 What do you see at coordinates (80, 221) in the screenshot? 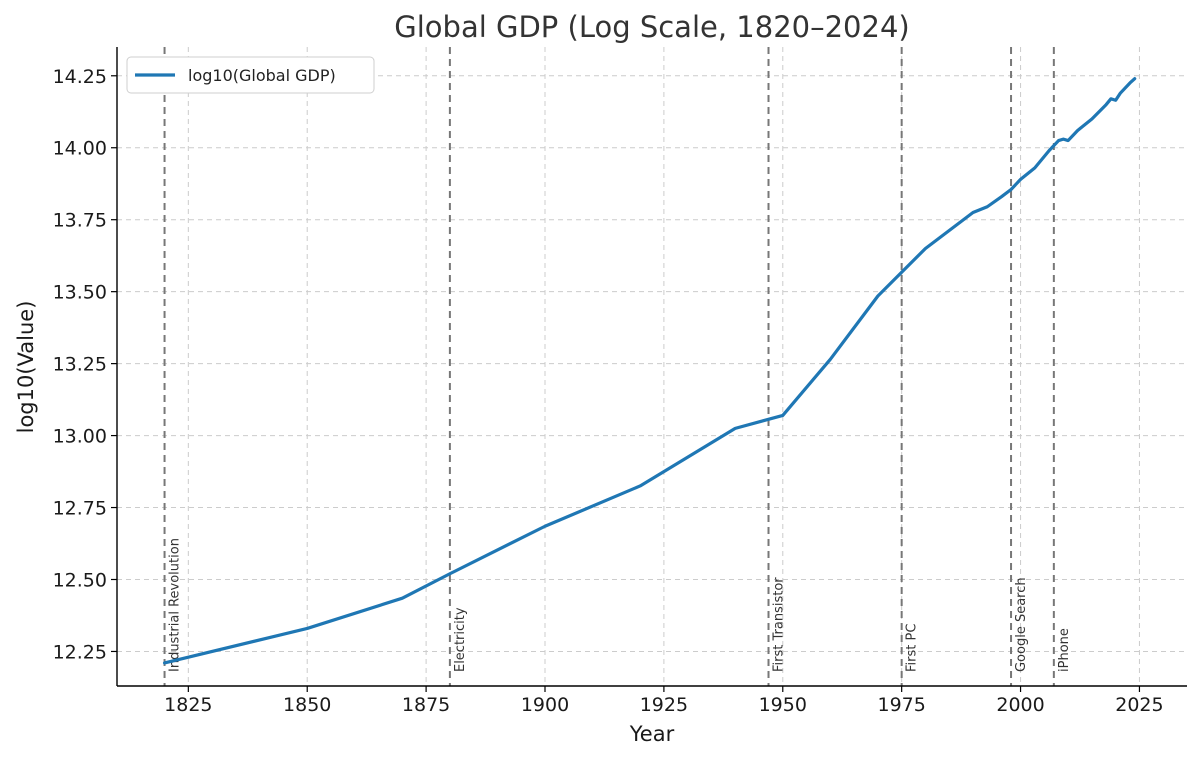
I see `y-tick-label: 13.75` at bounding box center [80, 221].